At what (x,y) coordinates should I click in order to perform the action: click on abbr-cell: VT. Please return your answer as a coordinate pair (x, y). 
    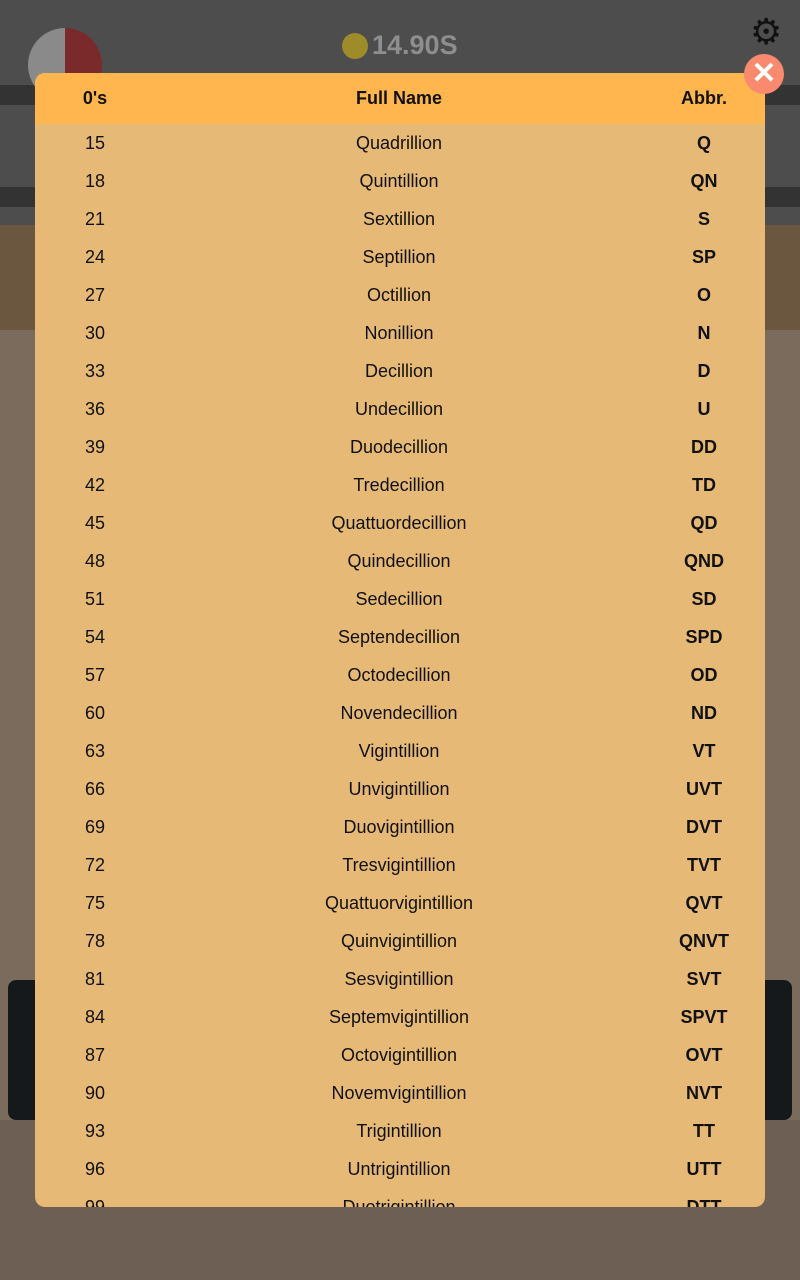
    Looking at the image, I should click on (704, 750).